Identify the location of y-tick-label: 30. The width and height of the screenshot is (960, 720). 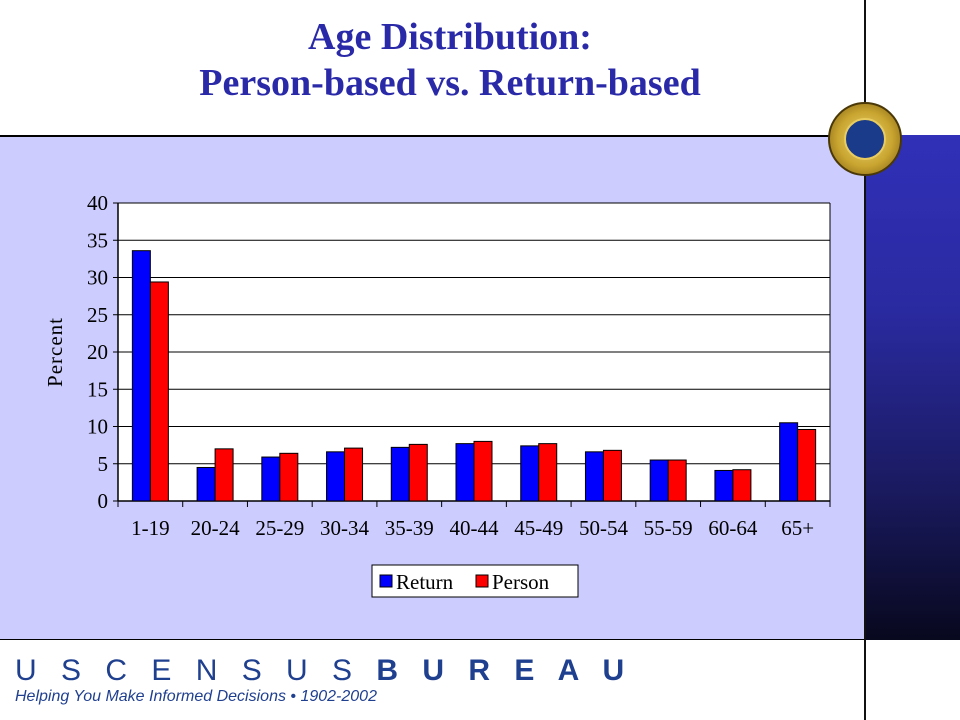
(97, 278).